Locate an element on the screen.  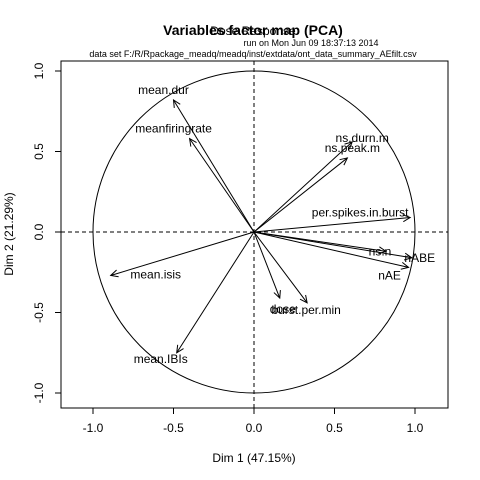
x-tick-label: -1.0 is located at coordinates (93, 428).